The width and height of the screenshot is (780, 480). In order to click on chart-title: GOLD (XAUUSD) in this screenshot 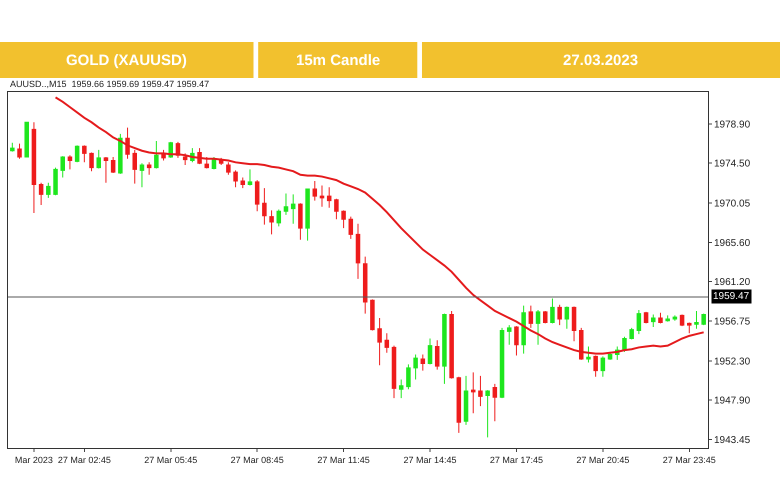, I will do `click(126, 60)`.